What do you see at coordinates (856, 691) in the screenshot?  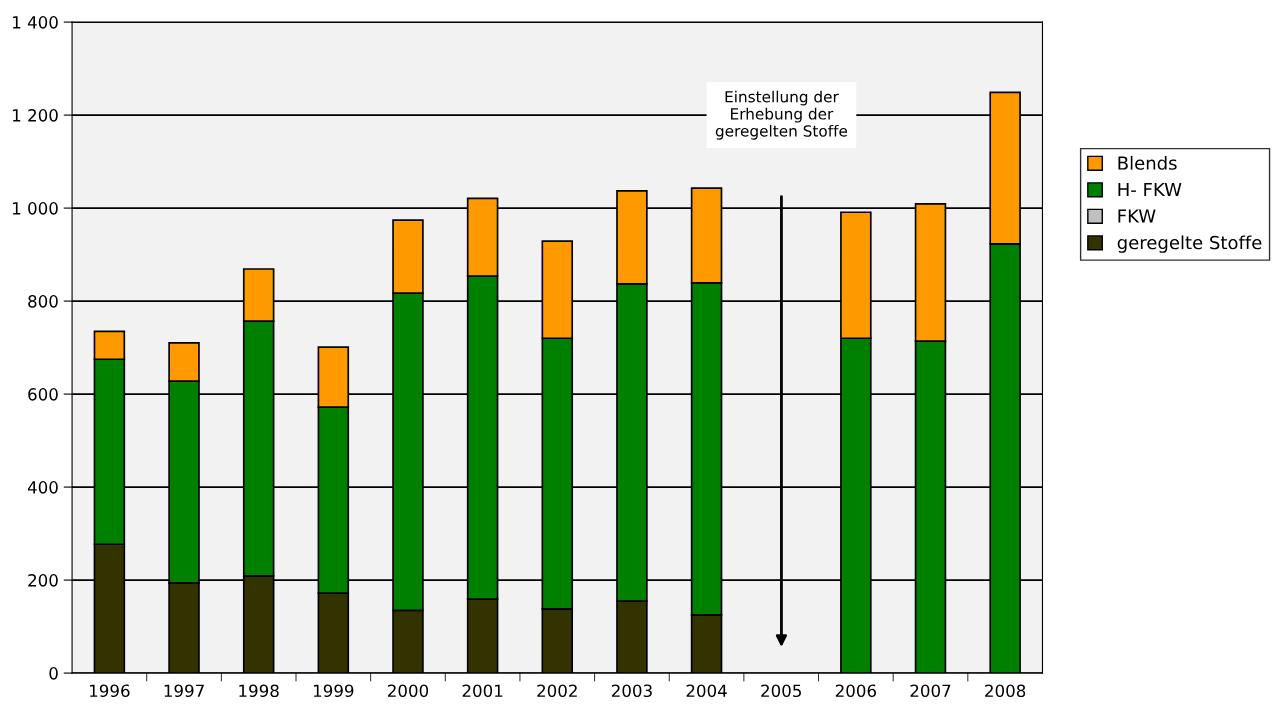 I see `x-tick-label: 2006` at bounding box center [856, 691].